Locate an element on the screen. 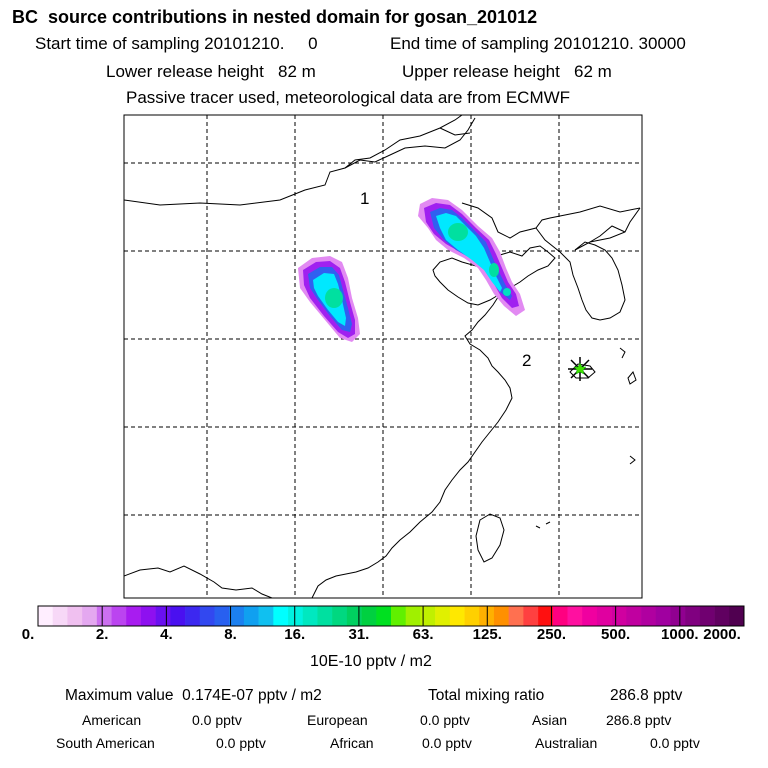 Image resolution: width=768 pixels, height=768 pixels. region-name-australian: Australian is located at coordinates (566, 743).